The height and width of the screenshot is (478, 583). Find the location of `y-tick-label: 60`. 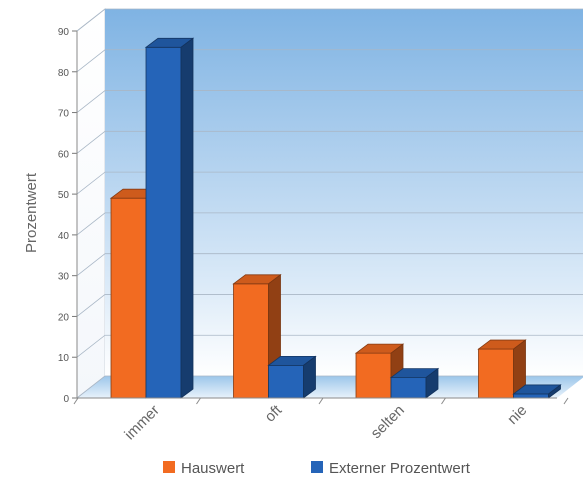

y-tick-label: 60 is located at coordinates (64, 154).